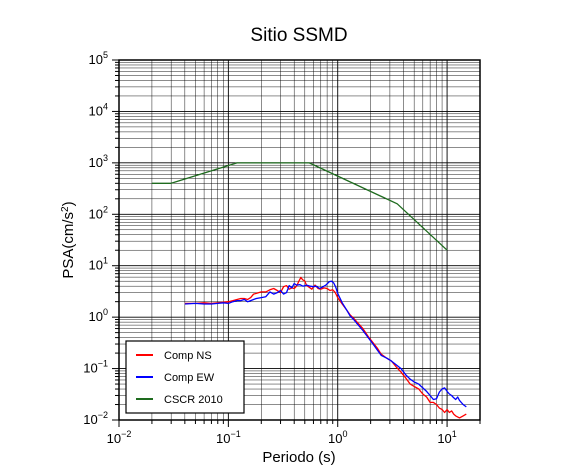  I want to click on x-tick-label: 10⁰, so click(337, 437).